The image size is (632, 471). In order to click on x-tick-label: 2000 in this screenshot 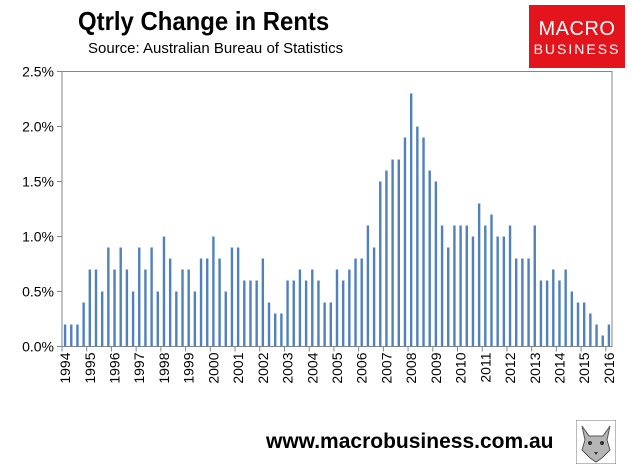, I will do `click(213, 367)`.